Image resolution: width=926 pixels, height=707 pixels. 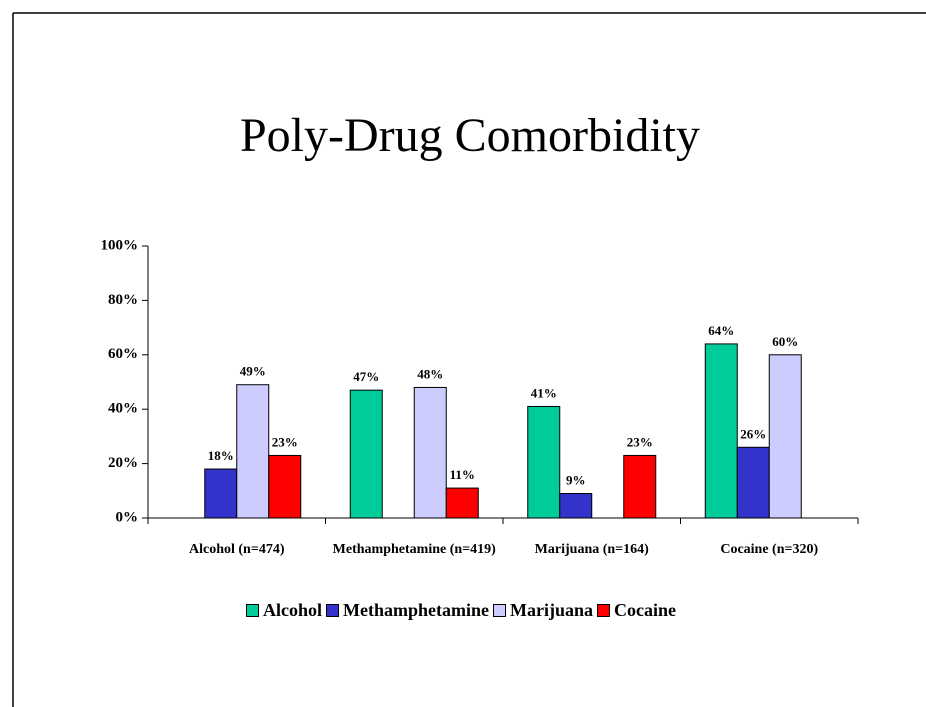 I want to click on legend-item: Cocaine, so click(x=636, y=610).